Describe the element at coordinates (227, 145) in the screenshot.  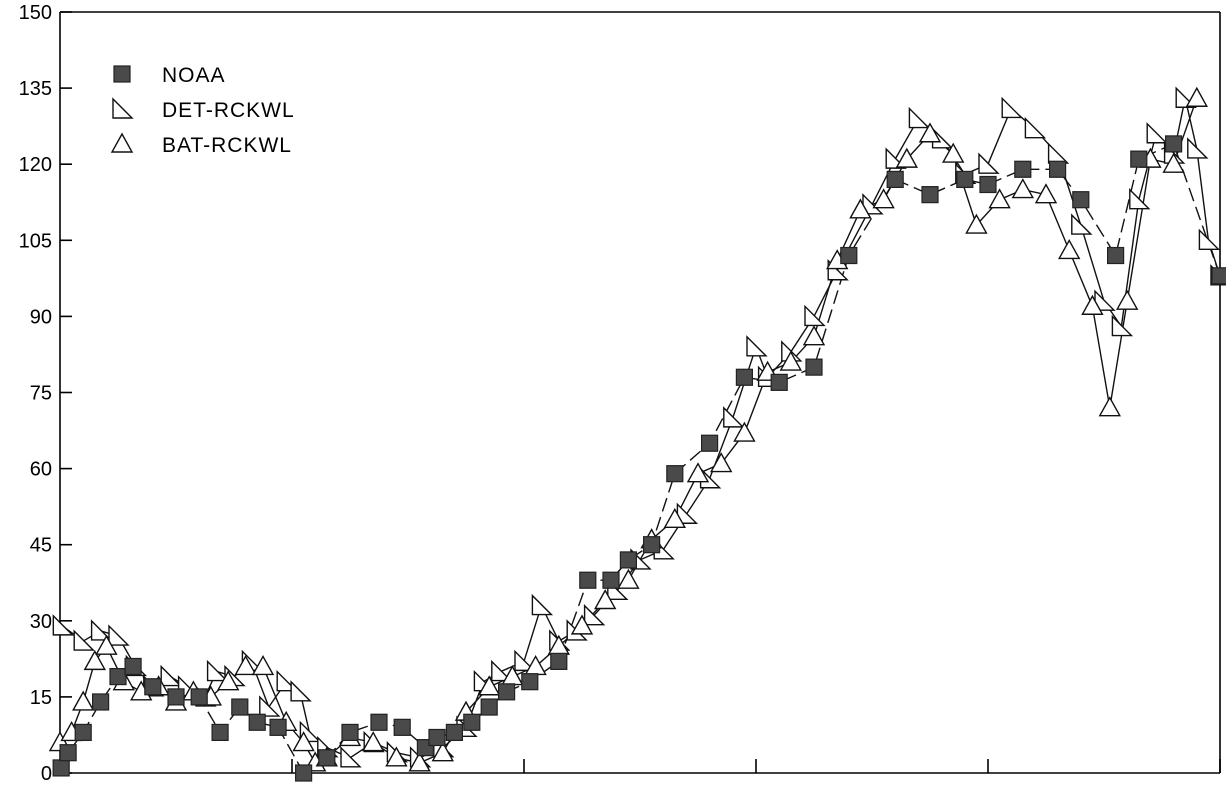
I see `legend-label-bat-rckwl: BAT-RCKWL` at that location.